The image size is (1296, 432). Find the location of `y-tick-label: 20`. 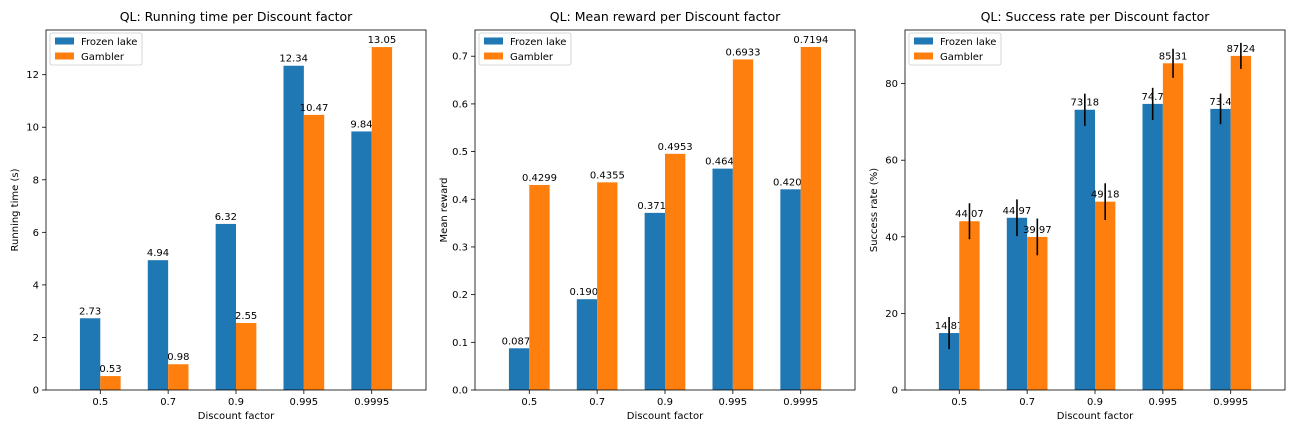

y-tick-label: 20 is located at coordinates (891, 314).